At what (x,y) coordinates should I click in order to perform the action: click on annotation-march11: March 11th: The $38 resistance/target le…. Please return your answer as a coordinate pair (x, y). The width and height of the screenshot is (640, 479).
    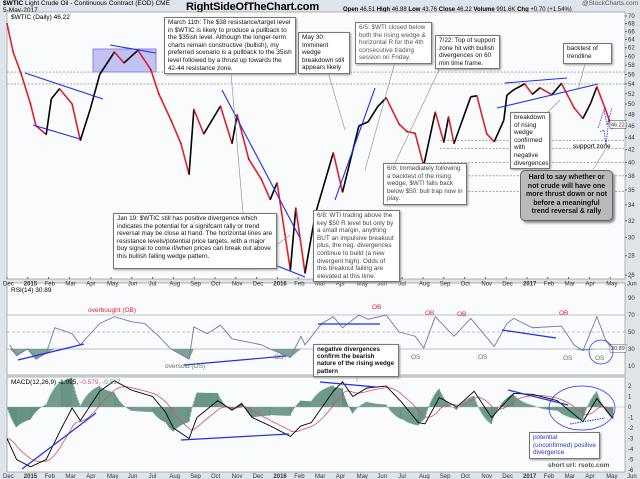
    Looking at the image, I should click on (230, 46).